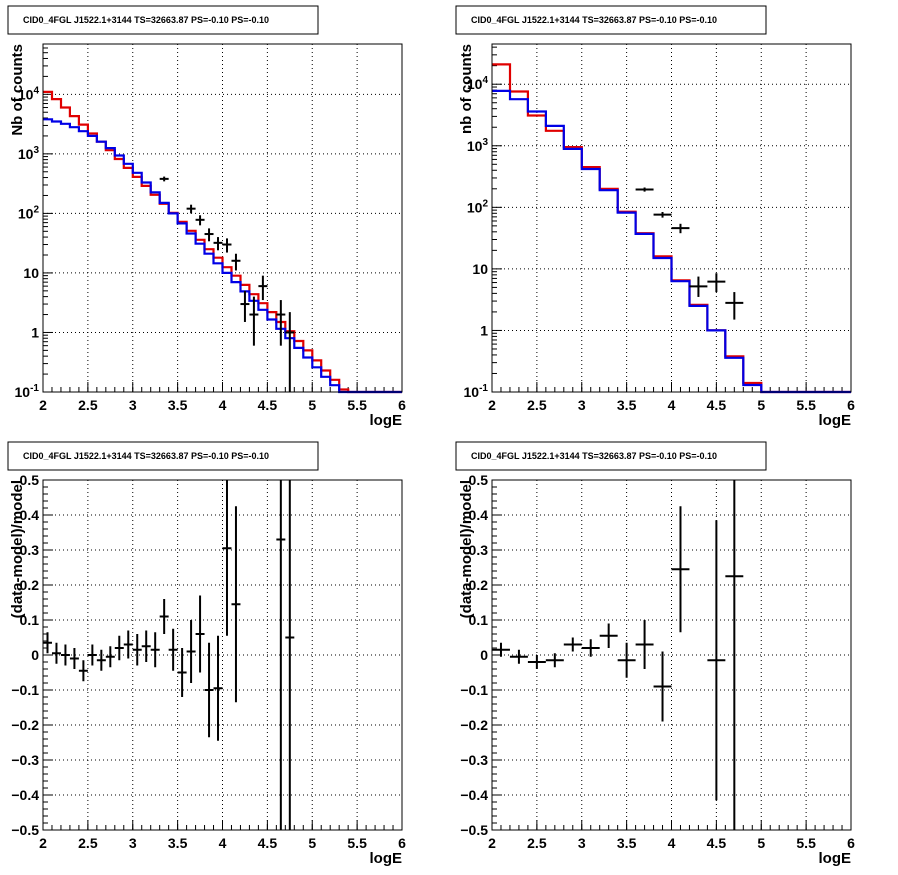 Image resolution: width=898 pixels, height=875 pixels. I want to click on y-axis-label: nb of counts, so click(466, 89).